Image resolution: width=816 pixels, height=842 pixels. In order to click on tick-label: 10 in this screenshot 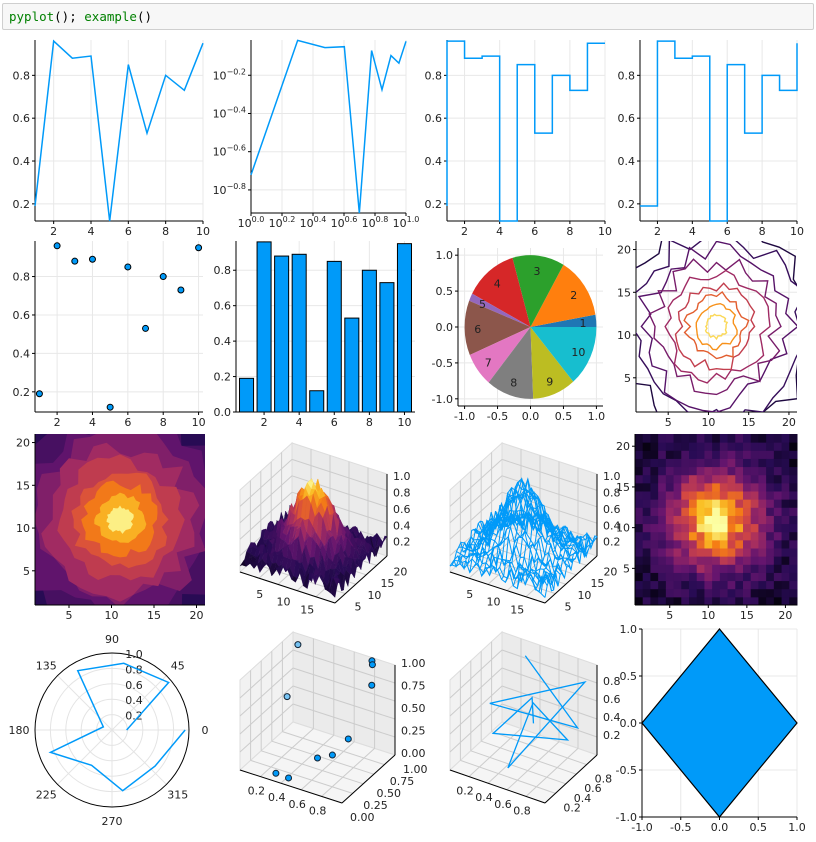, I will do `click(797, 231)`.